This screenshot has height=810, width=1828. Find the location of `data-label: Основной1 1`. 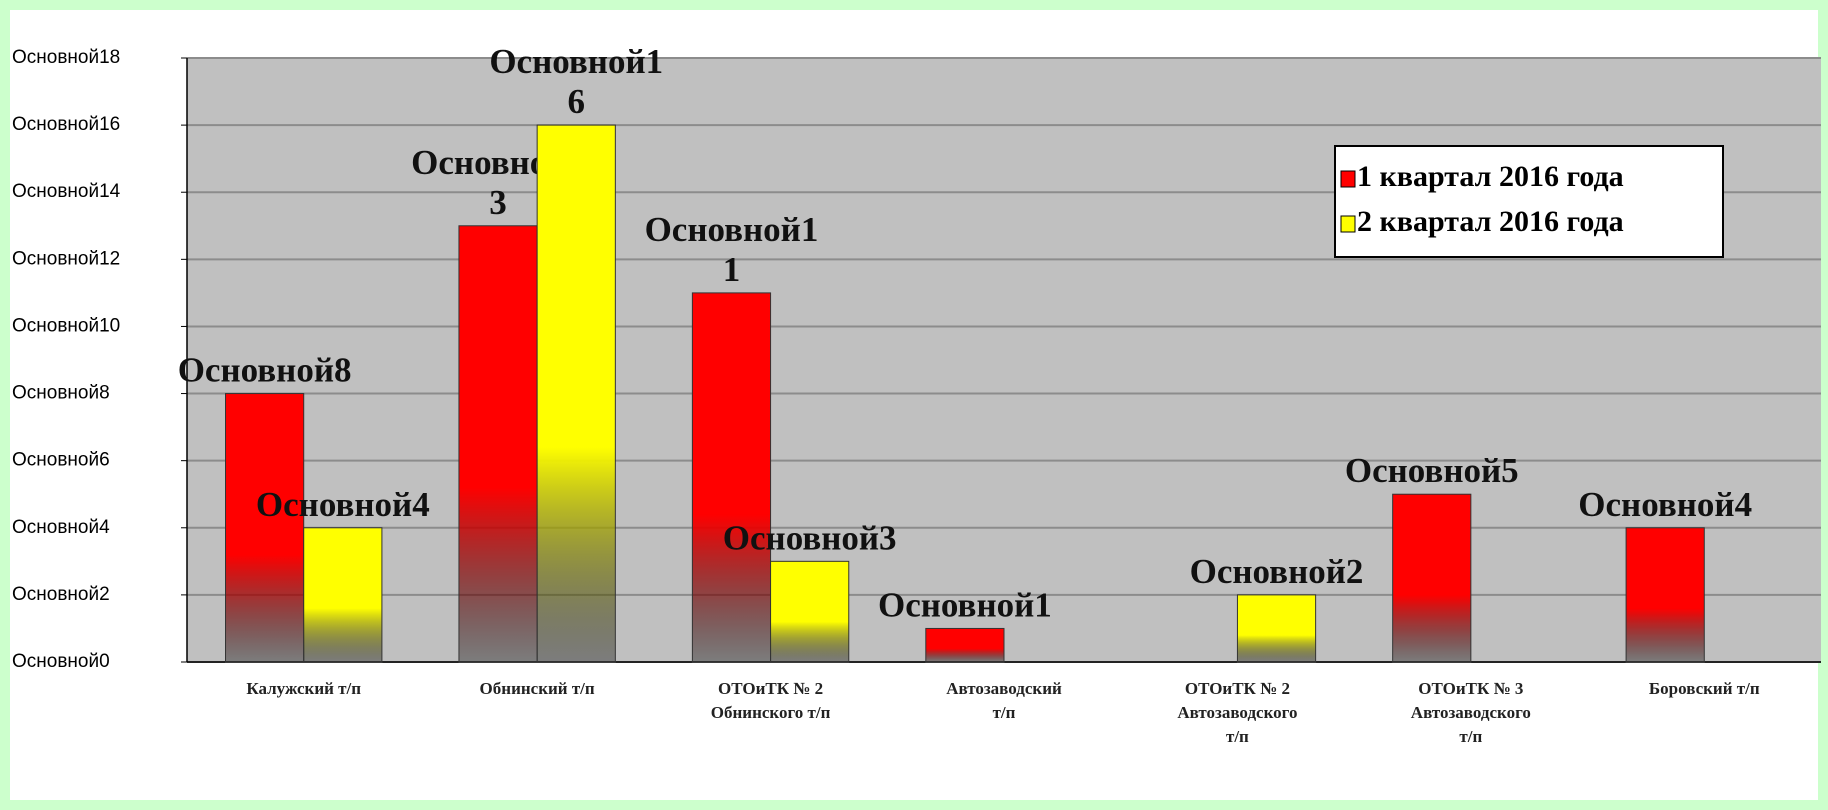

data-label: Основной1 1 is located at coordinates (732, 249).